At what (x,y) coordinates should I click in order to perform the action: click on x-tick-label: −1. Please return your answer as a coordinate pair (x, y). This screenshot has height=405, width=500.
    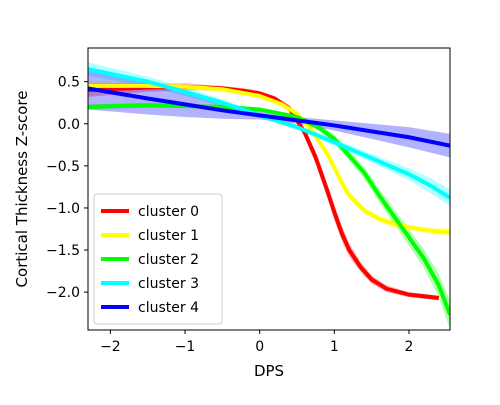
    Looking at the image, I should click on (185, 347).